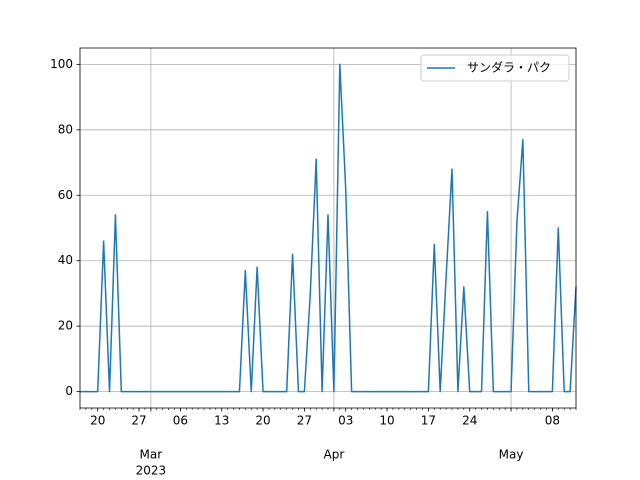 The width and height of the screenshot is (640, 480). Describe the element at coordinates (334, 455) in the screenshot. I see `x-tick-label: Apr` at that location.